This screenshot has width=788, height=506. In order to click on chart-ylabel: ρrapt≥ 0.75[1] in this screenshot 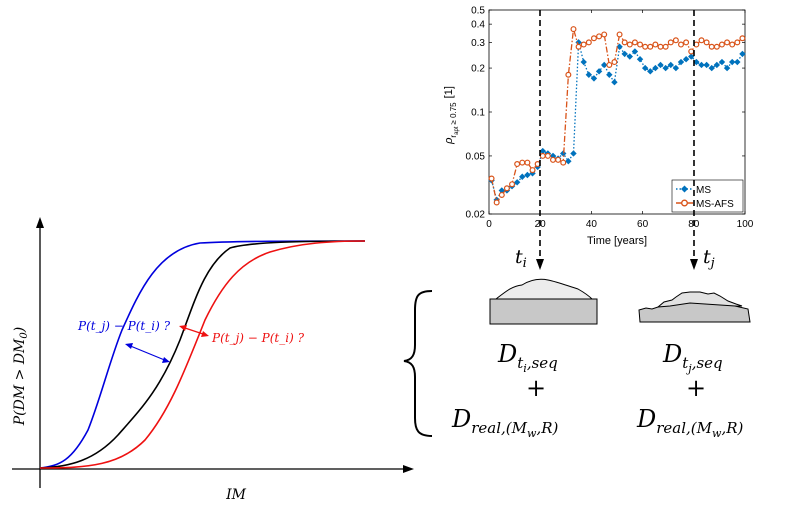, I will do `click(451, 115)`.